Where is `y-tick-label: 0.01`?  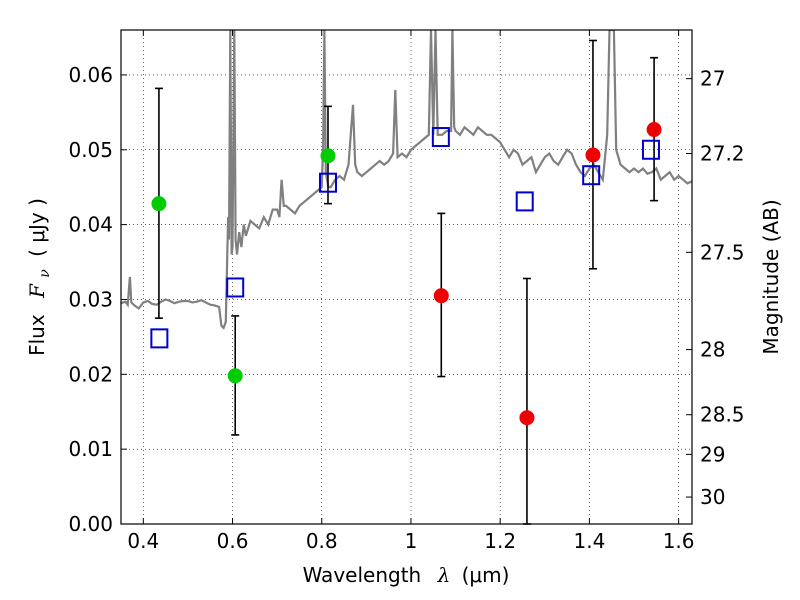 y-tick-label: 0.01 is located at coordinates (90, 449).